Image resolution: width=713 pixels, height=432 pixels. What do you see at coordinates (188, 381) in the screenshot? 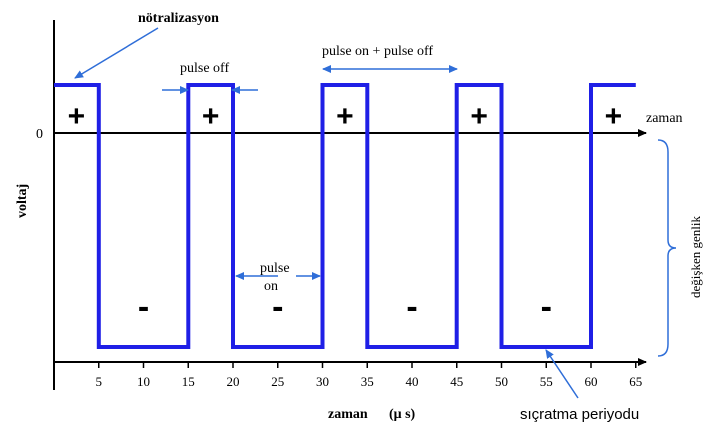
I see `x-tick-label: 15` at bounding box center [188, 381].